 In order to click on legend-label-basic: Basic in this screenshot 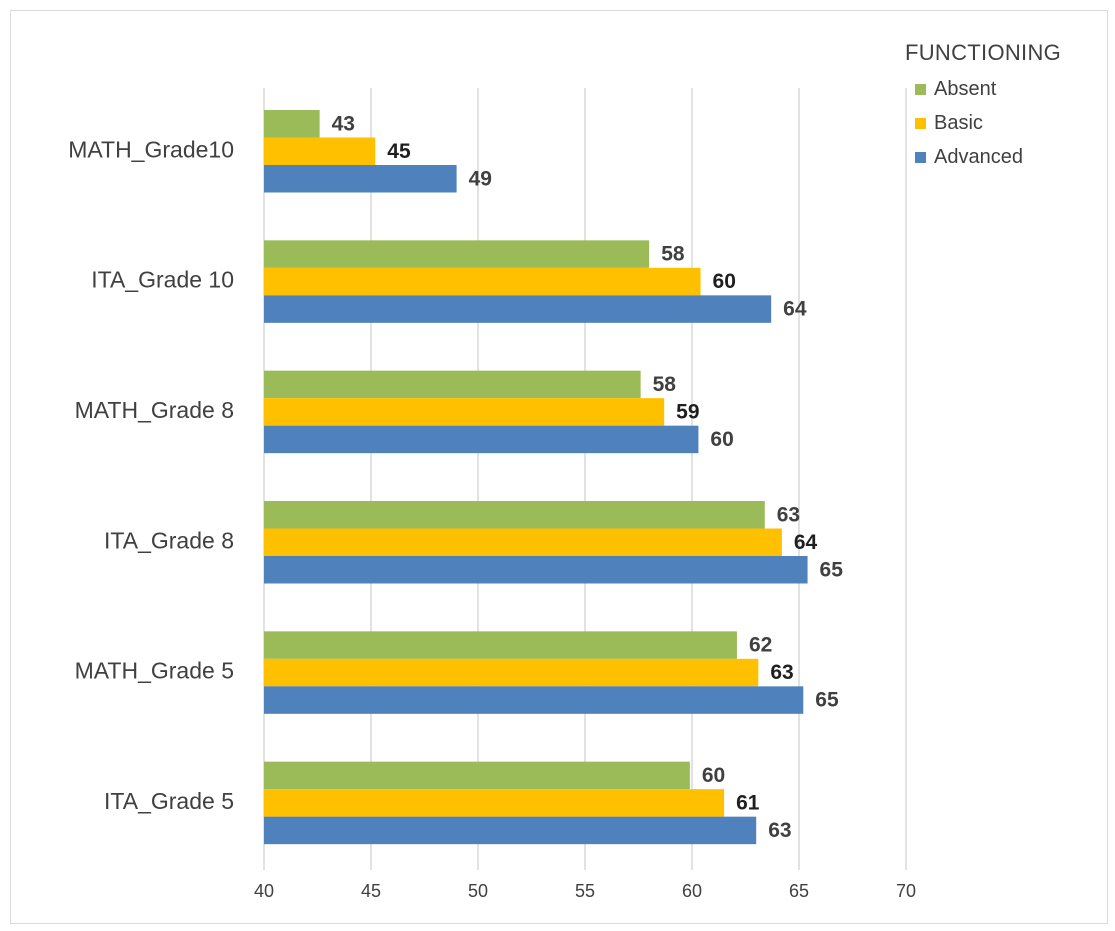, I will do `click(958, 122)`.